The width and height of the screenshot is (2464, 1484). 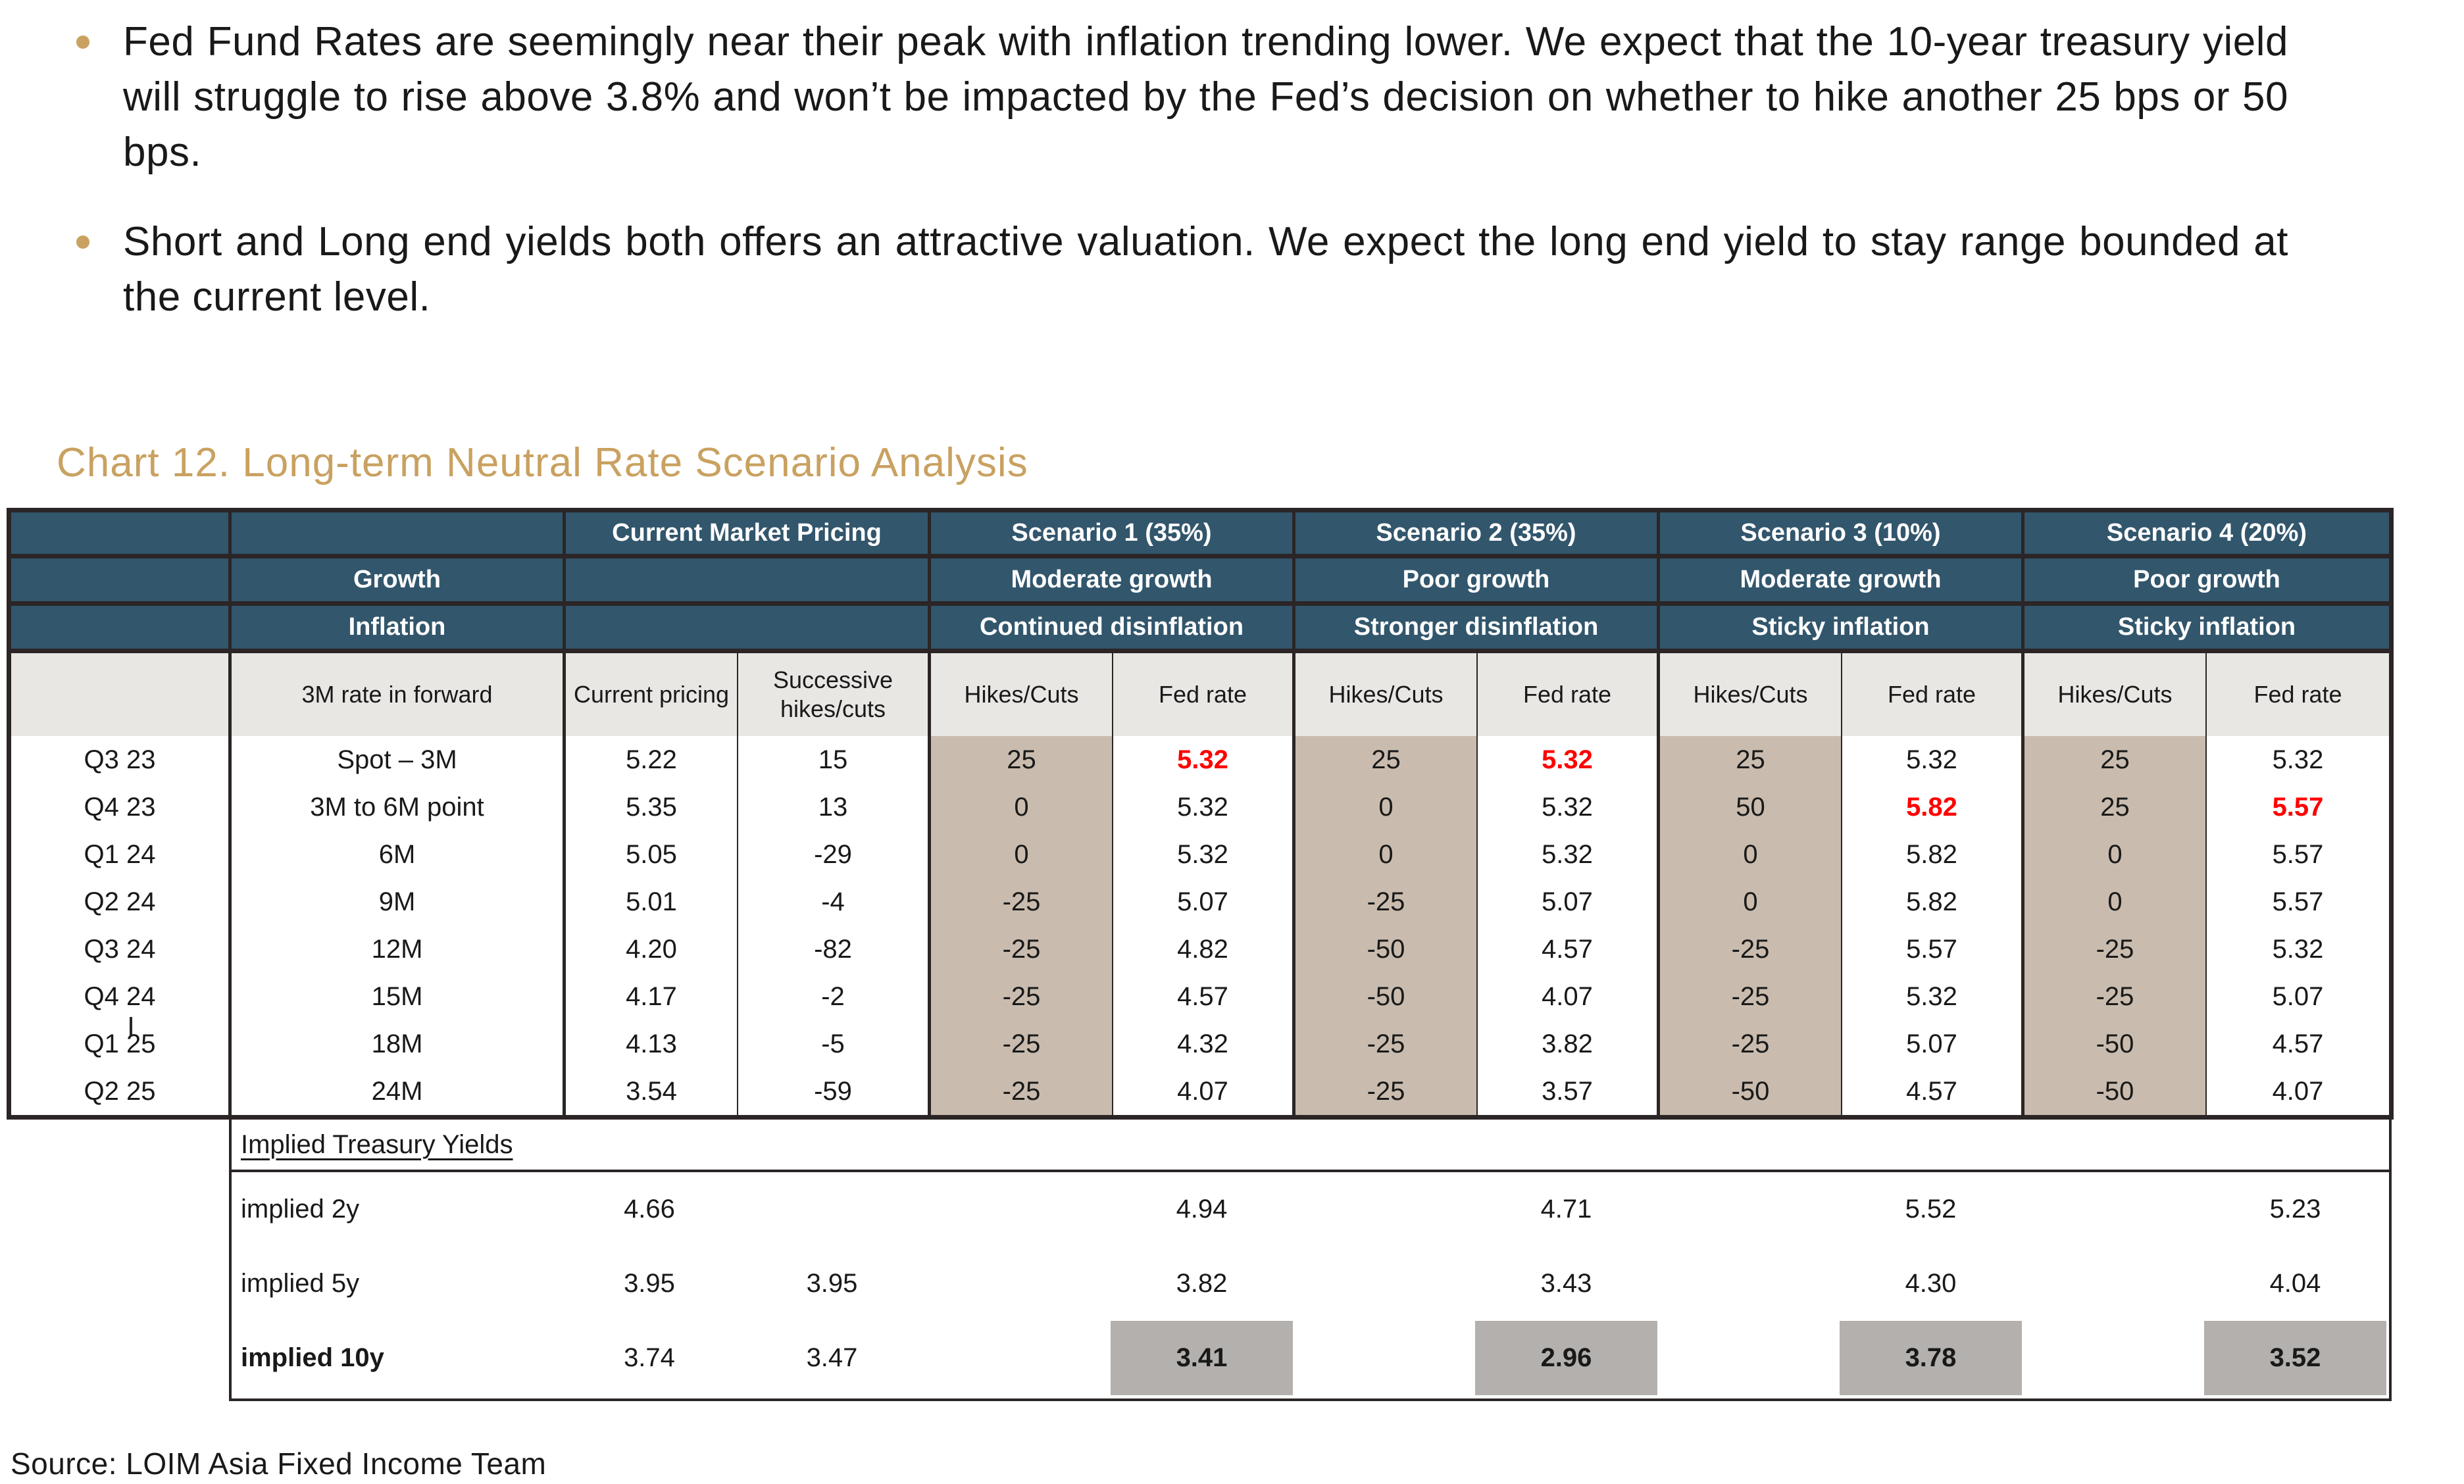 I want to click on table-cell: -82, so click(x=834, y=949).